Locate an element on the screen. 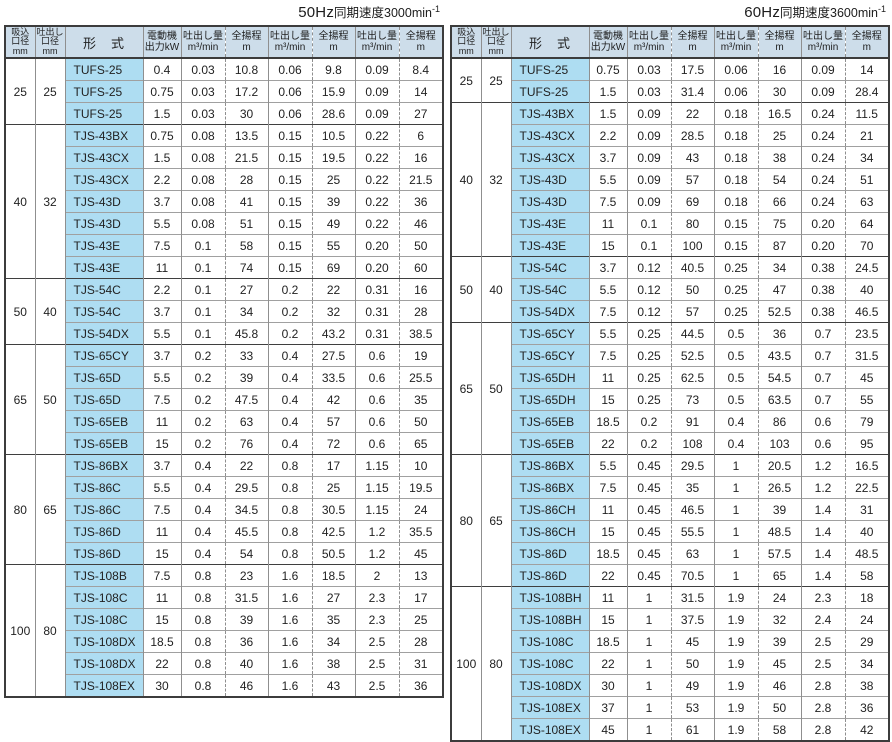 The height and width of the screenshot is (742, 892). motor-output-cell: 30 is located at coordinates (161, 685).